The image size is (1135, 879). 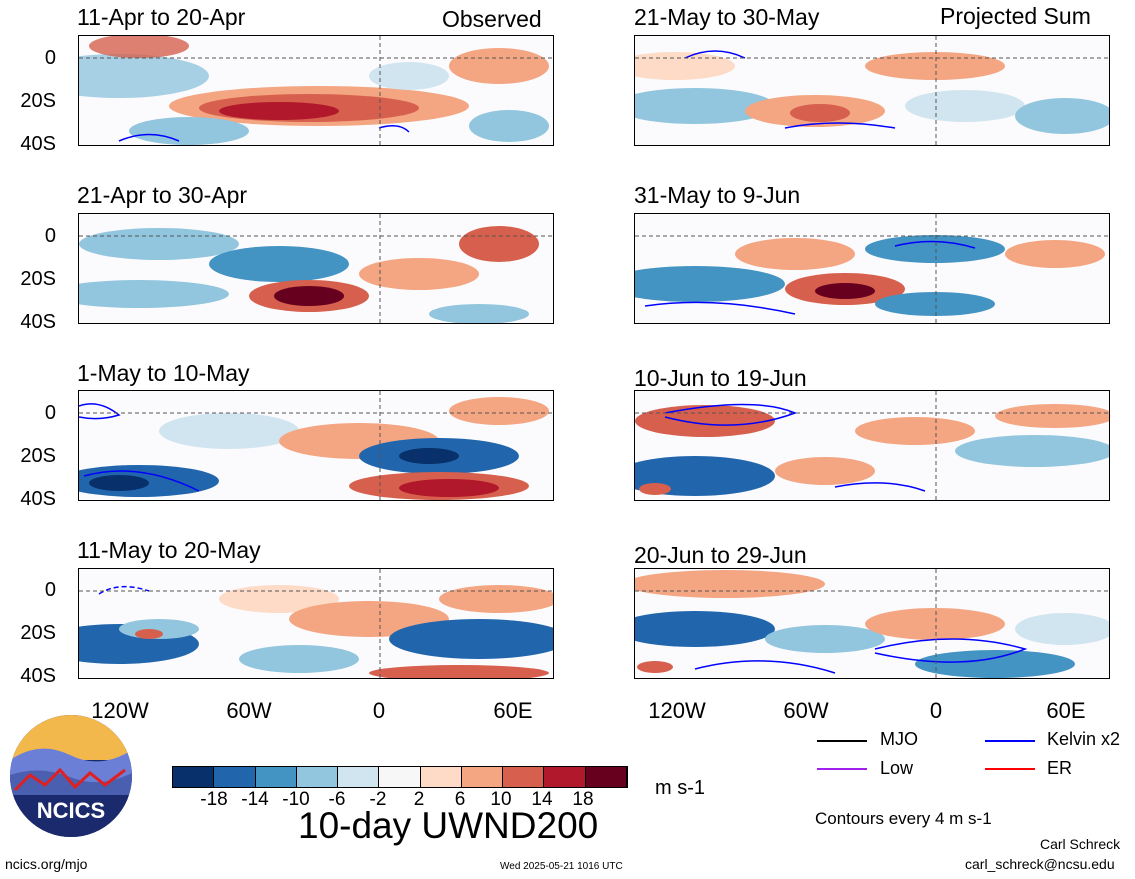 What do you see at coordinates (1080, 844) in the screenshot?
I see `footer-author: Carl Schreck` at bounding box center [1080, 844].